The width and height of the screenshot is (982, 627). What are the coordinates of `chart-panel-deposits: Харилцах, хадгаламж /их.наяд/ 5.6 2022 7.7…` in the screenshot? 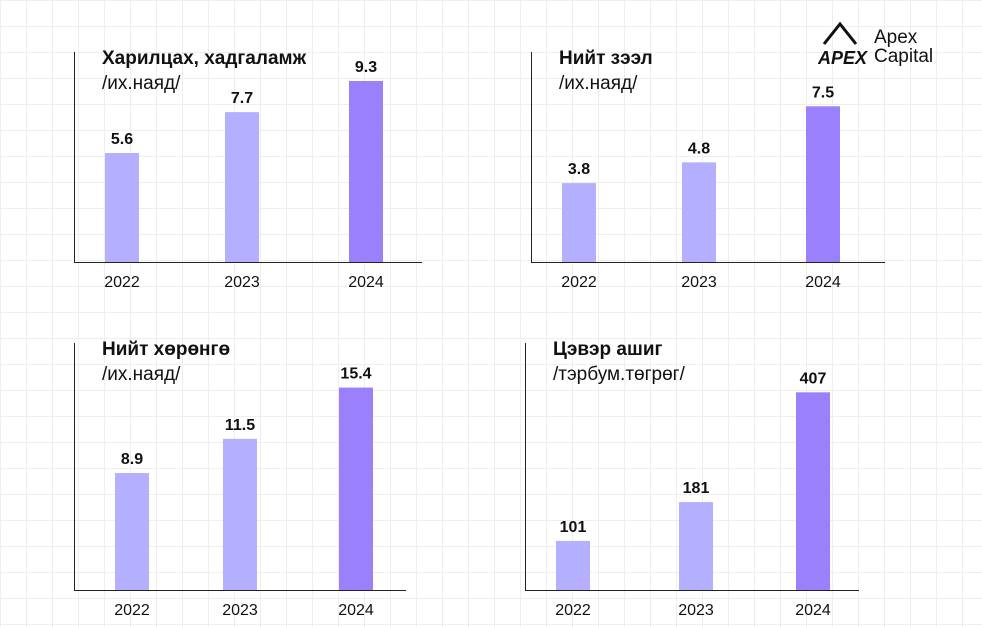 It's located at (248, 169).